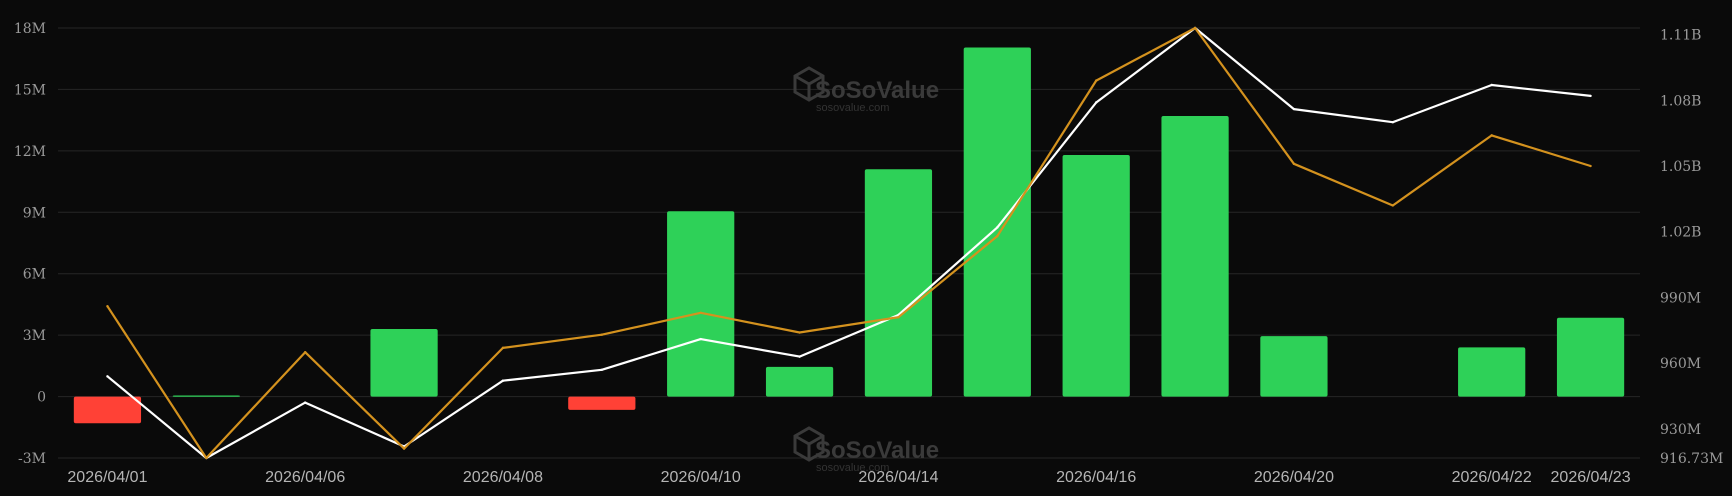 The width and height of the screenshot is (1732, 496). Describe the element at coordinates (305, 477) in the screenshot. I see `x-tick-label: 2026/04/06` at that location.